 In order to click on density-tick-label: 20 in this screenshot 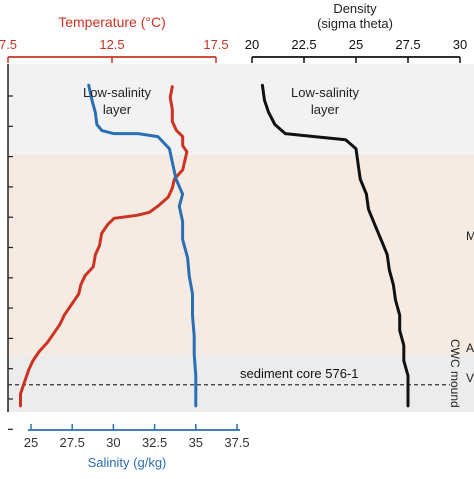, I will do `click(252, 44)`.